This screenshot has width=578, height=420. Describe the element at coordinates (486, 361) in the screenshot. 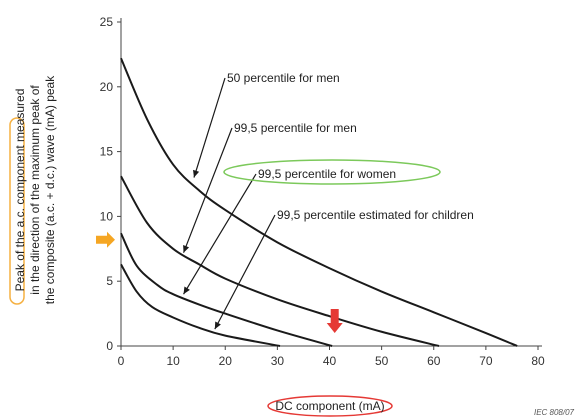

I see `x-tick-label: 70` at that location.